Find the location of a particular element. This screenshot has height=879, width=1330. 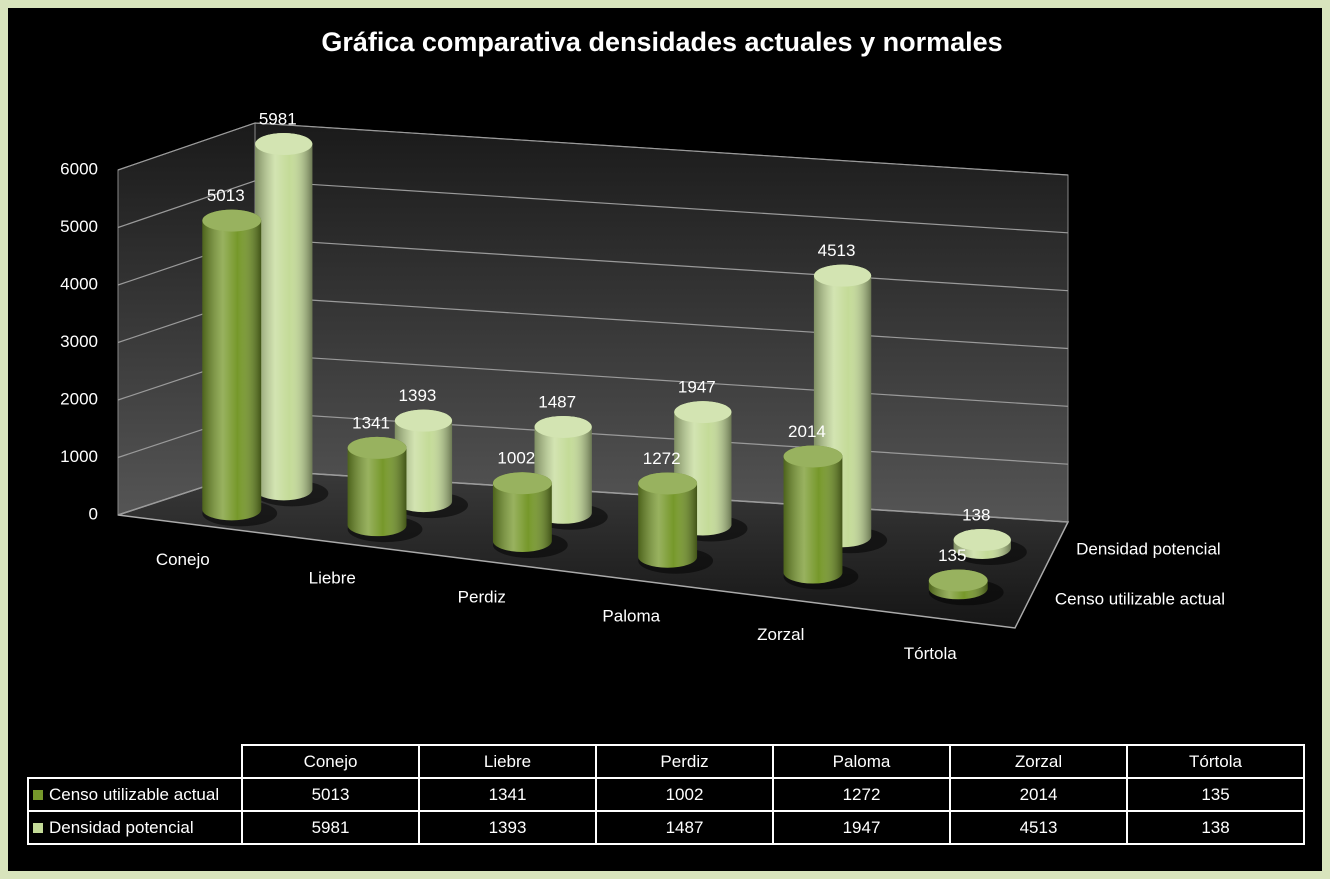

data-label: 4513 is located at coordinates (837, 250).